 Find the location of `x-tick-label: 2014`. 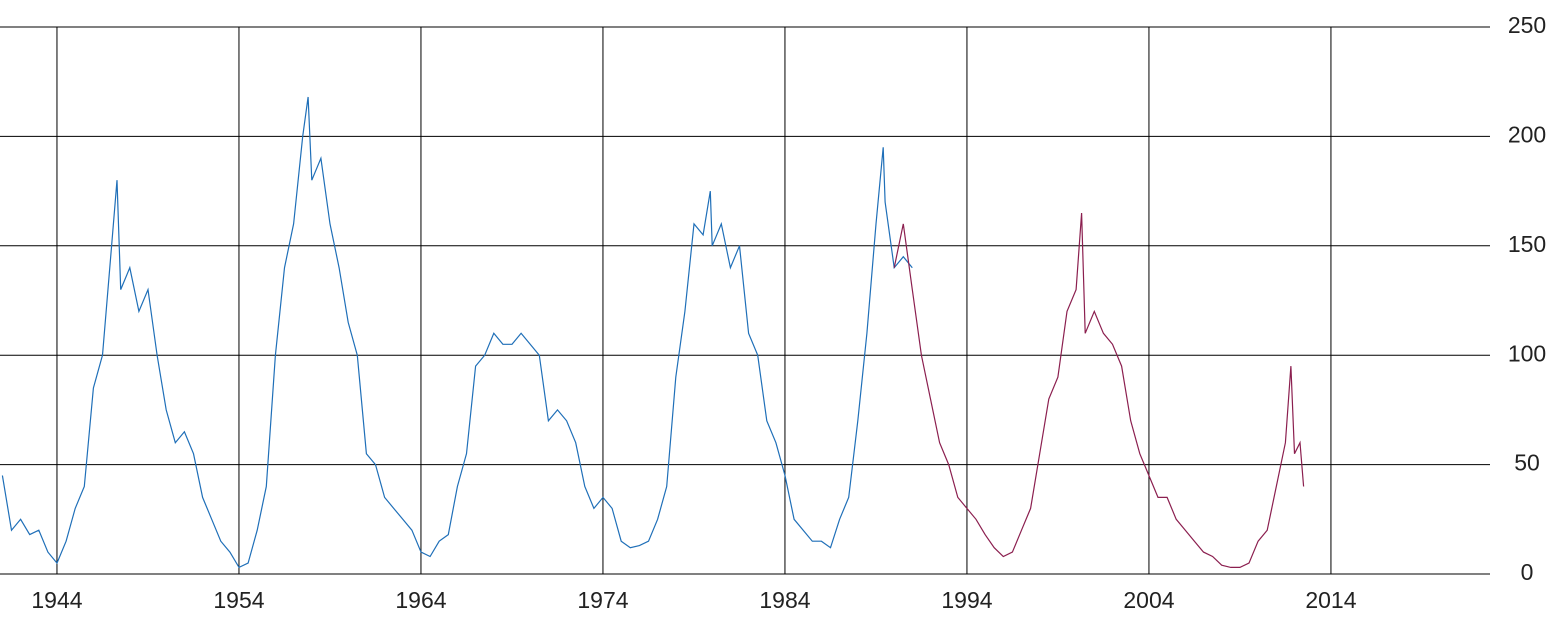

x-tick-label: 2014 is located at coordinates (1330, 600).